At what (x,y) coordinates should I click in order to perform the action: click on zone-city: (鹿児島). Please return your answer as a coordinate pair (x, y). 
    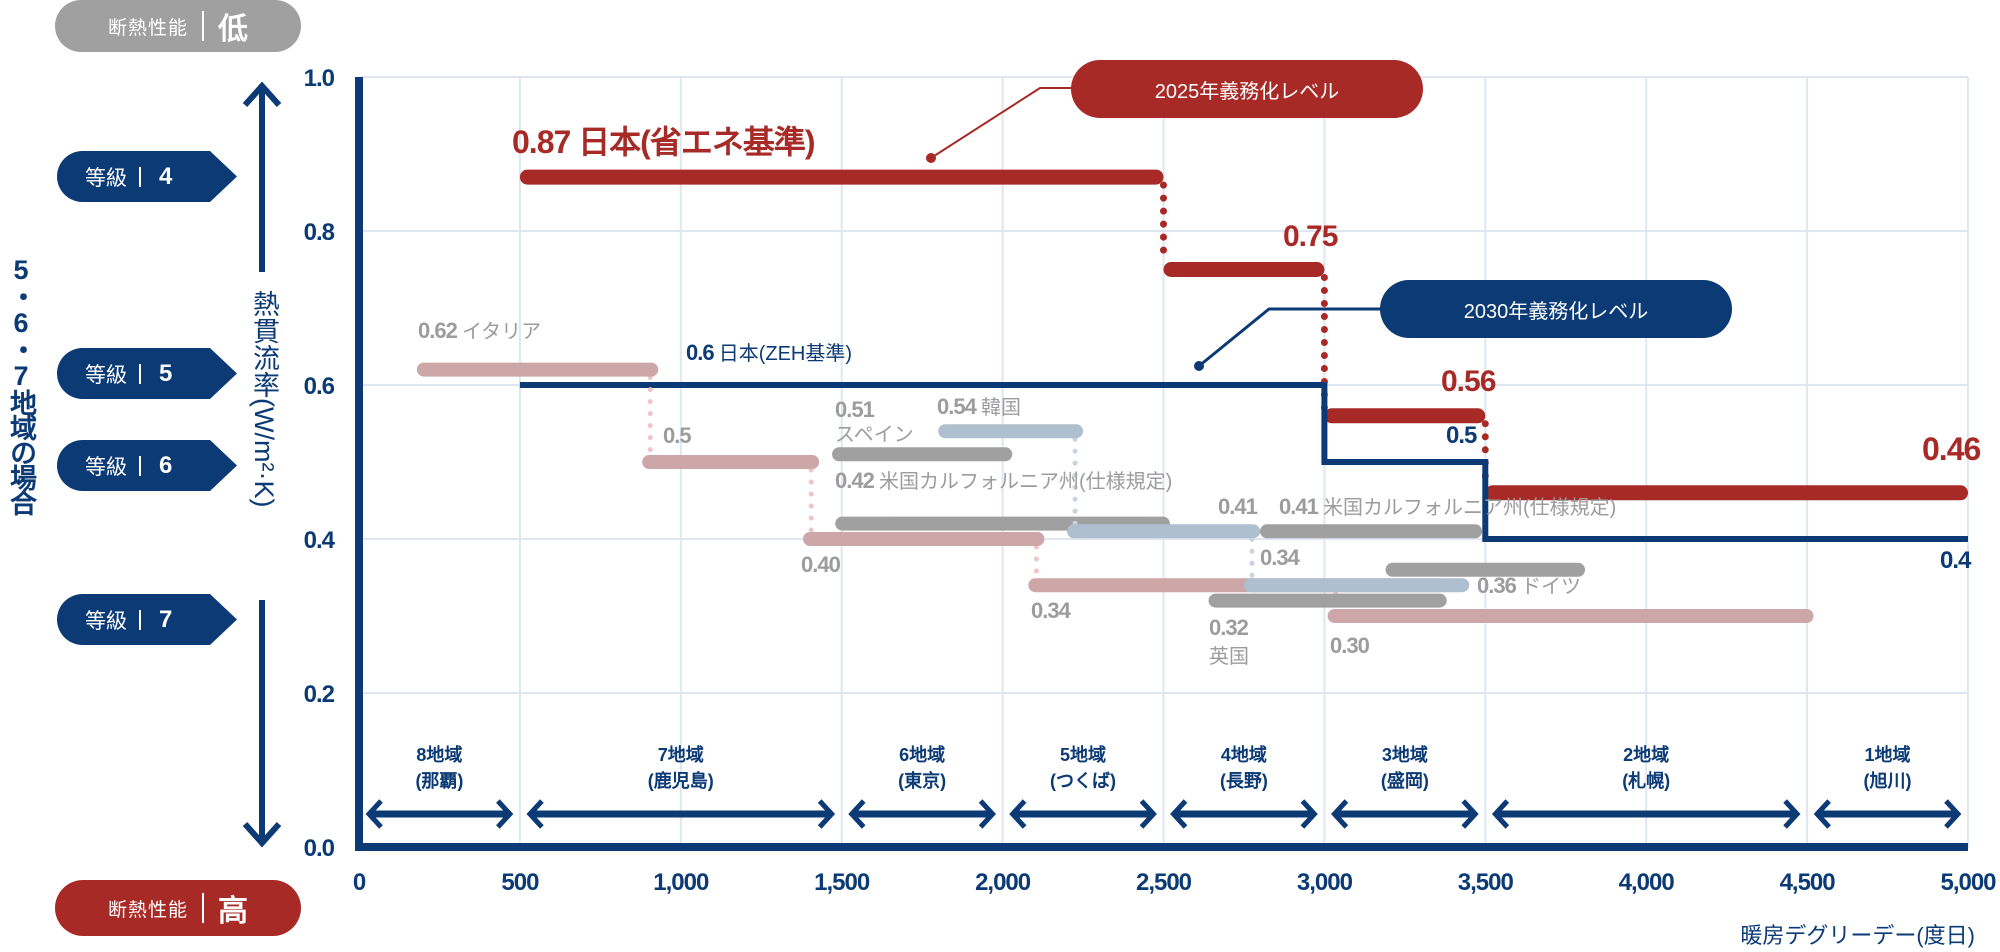
    Looking at the image, I should click on (680, 781).